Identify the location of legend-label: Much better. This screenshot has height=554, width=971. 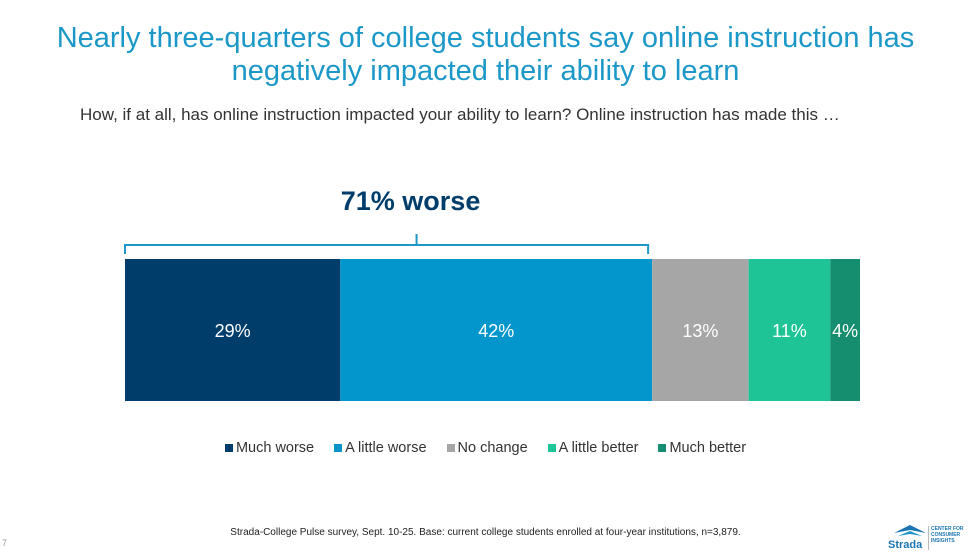
(708, 448).